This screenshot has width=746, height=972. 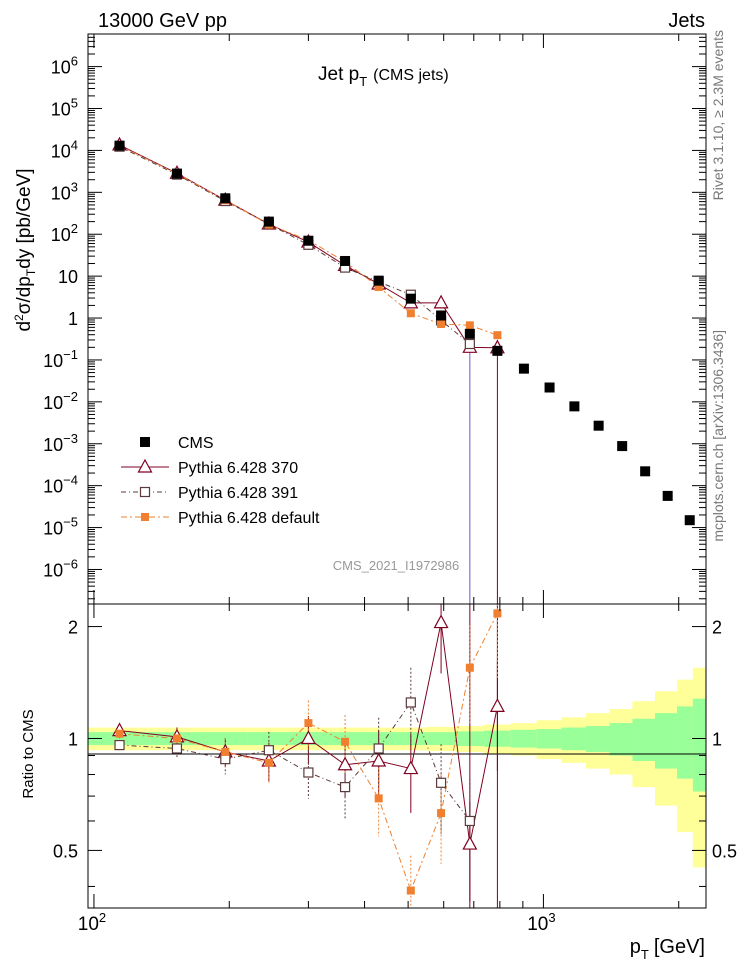 What do you see at coordinates (238, 493) in the screenshot?
I see `legend-label: Pythia 6.428 391` at bounding box center [238, 493].